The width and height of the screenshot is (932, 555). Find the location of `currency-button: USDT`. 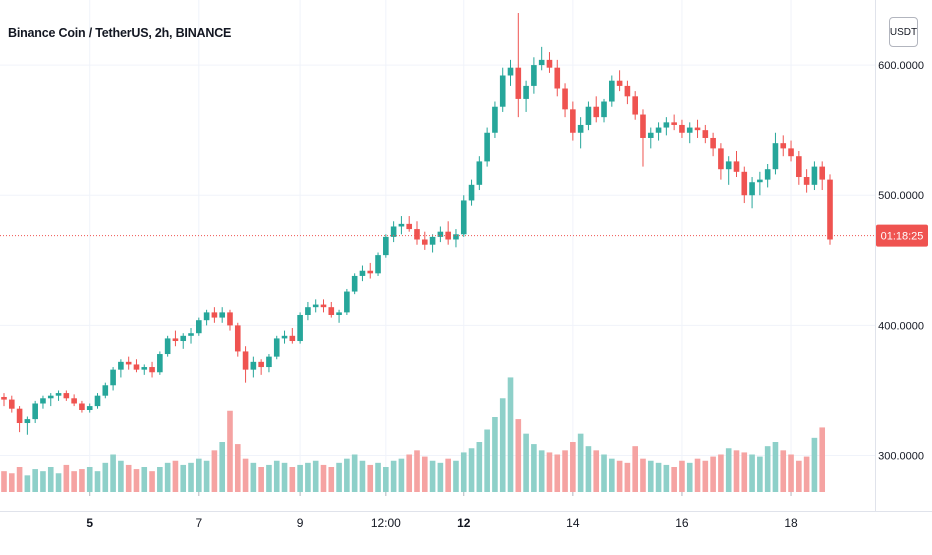

currency-button: USDT is located at coordinates (903, 32).